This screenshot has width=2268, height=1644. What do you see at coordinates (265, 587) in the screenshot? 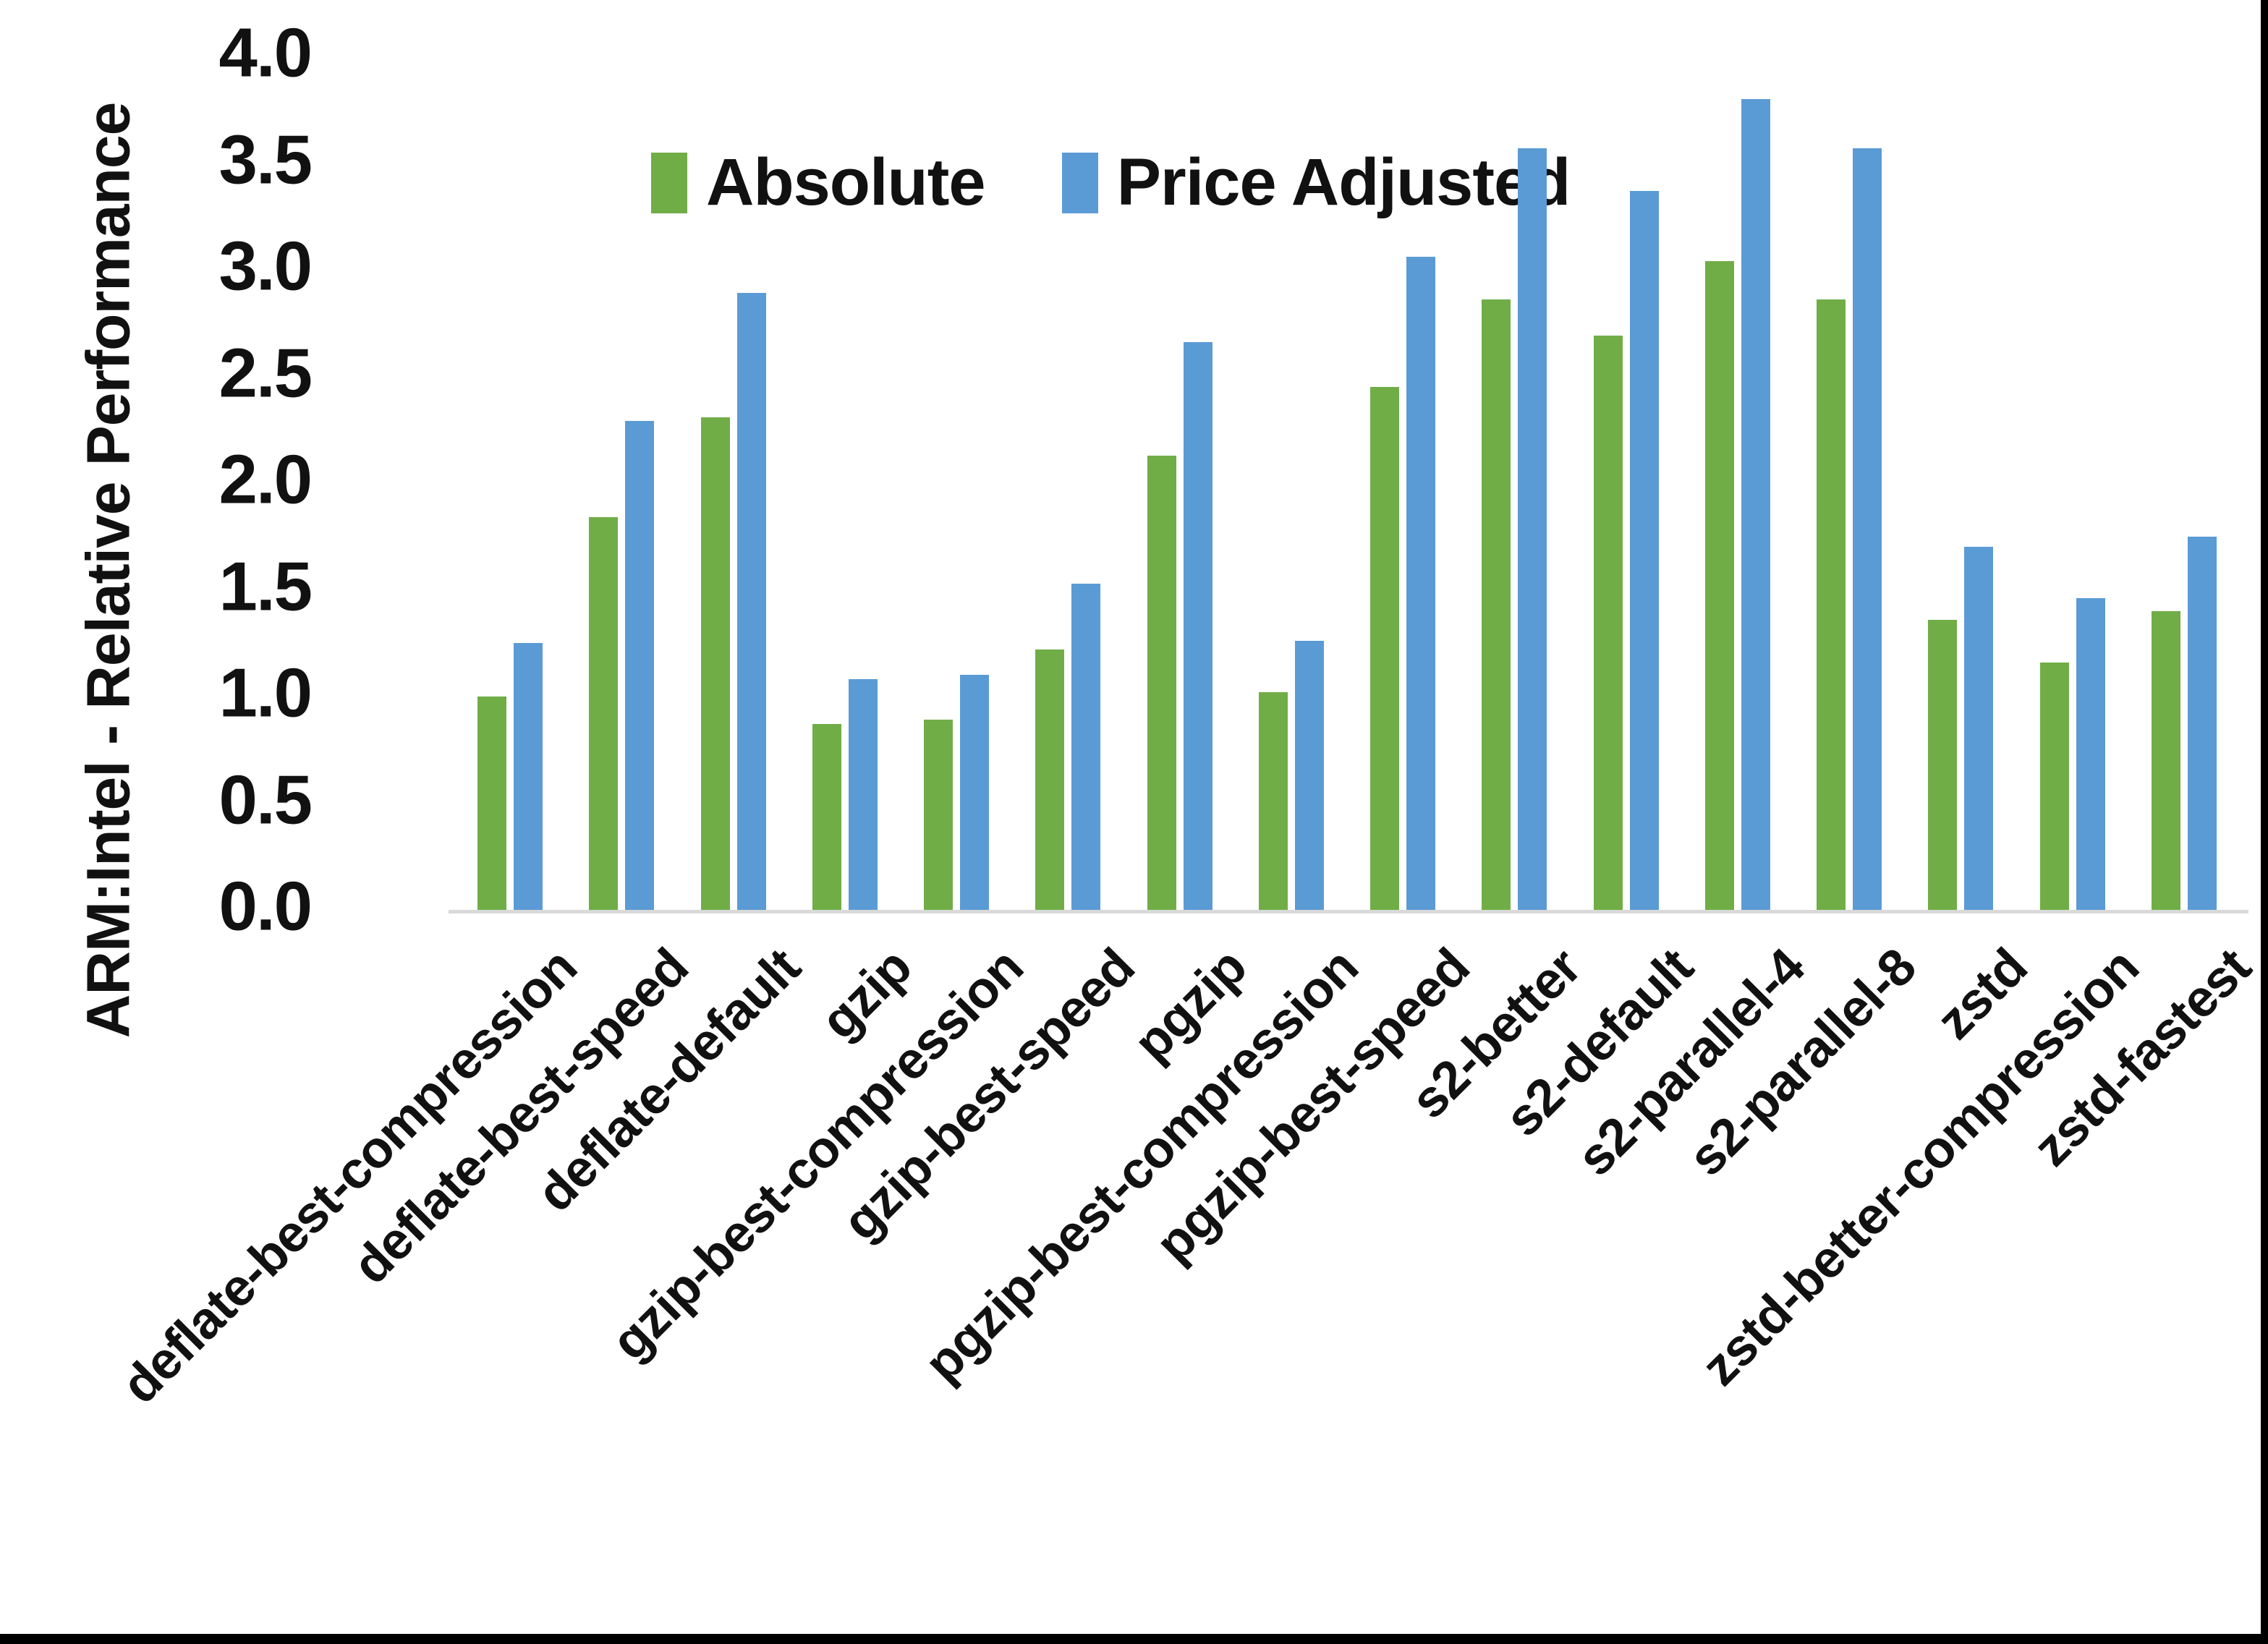
I see `y-axis-tick-label: 1.5` at bounding box center [265, 587].